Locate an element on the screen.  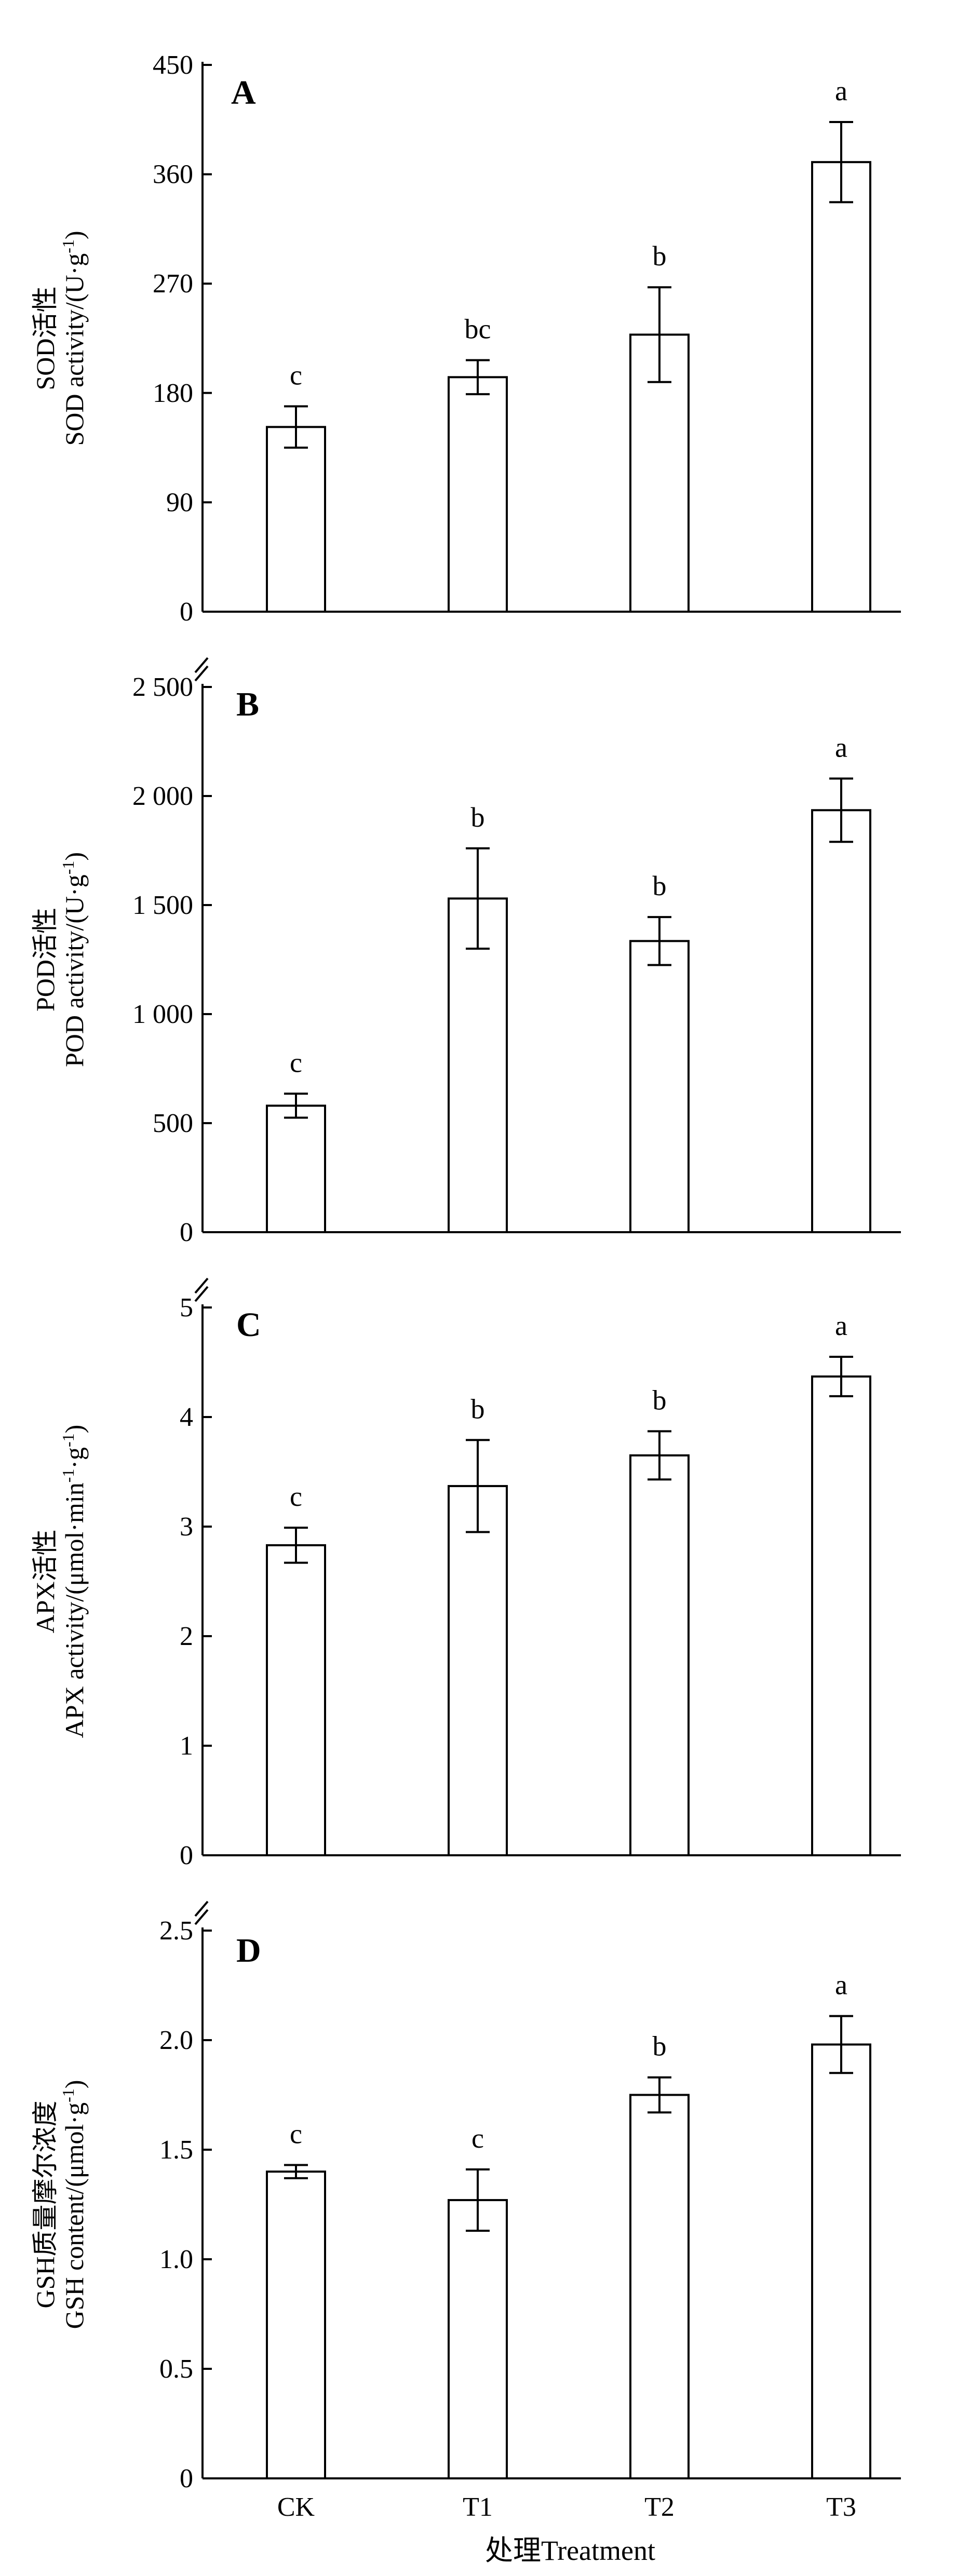
x-tick-label-T2: T2 is located at coordinates (660, 2507).